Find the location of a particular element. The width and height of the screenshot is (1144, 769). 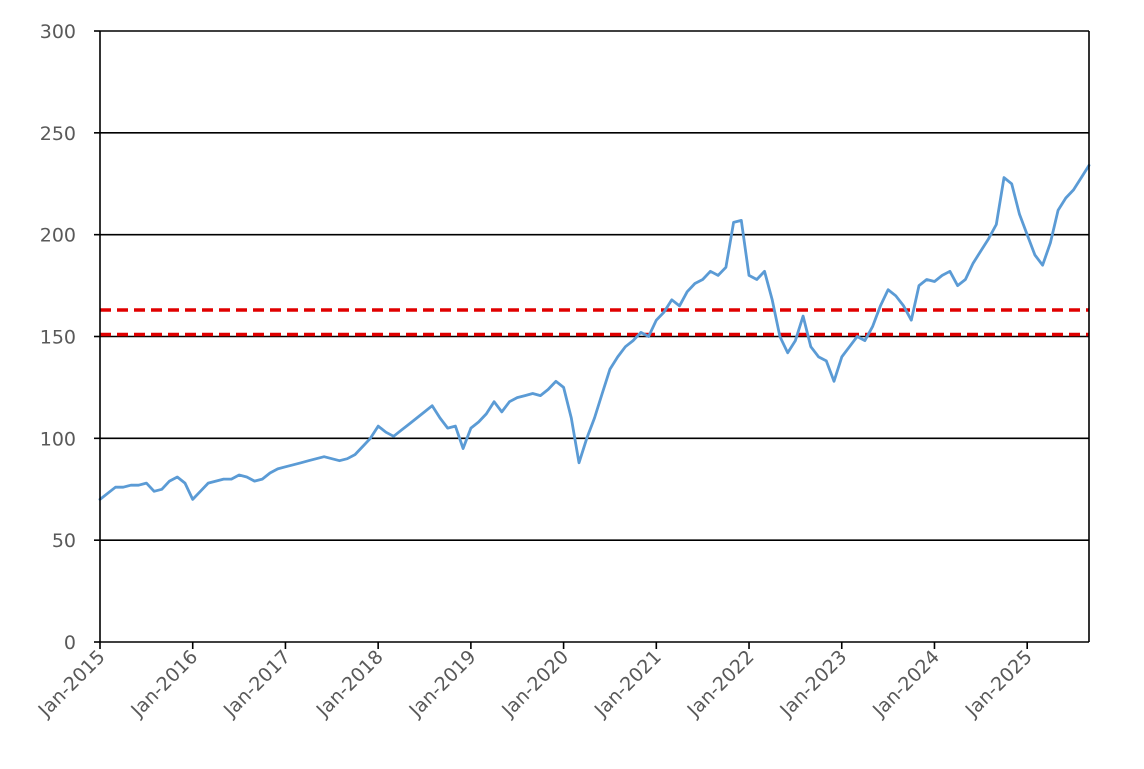

x-tick-label-2021-01: Jan-2021 is located at coordinates (628, 684).